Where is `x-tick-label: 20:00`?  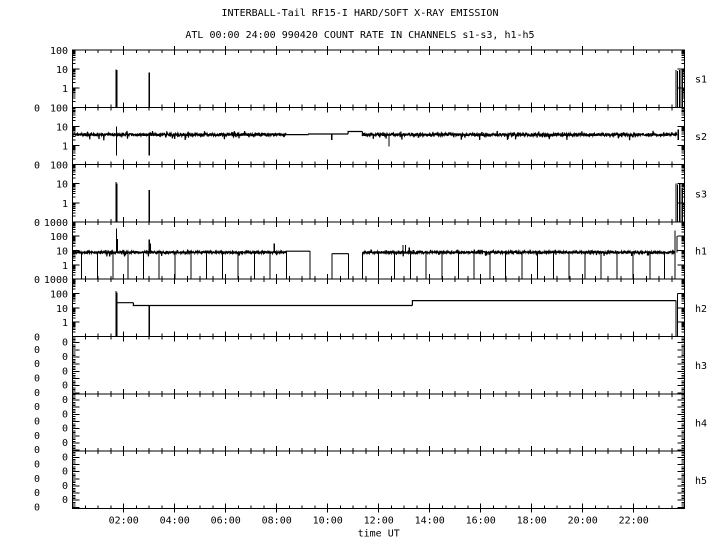
x-tick-label: 20:00 is located at coordinates (583, 520).